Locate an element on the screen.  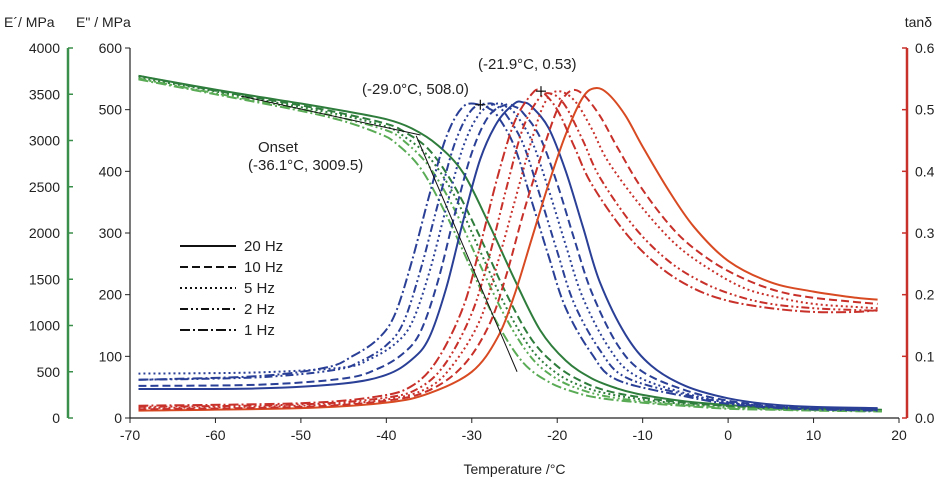
x-tick-label: -20 is located at coordinates (557, 435).